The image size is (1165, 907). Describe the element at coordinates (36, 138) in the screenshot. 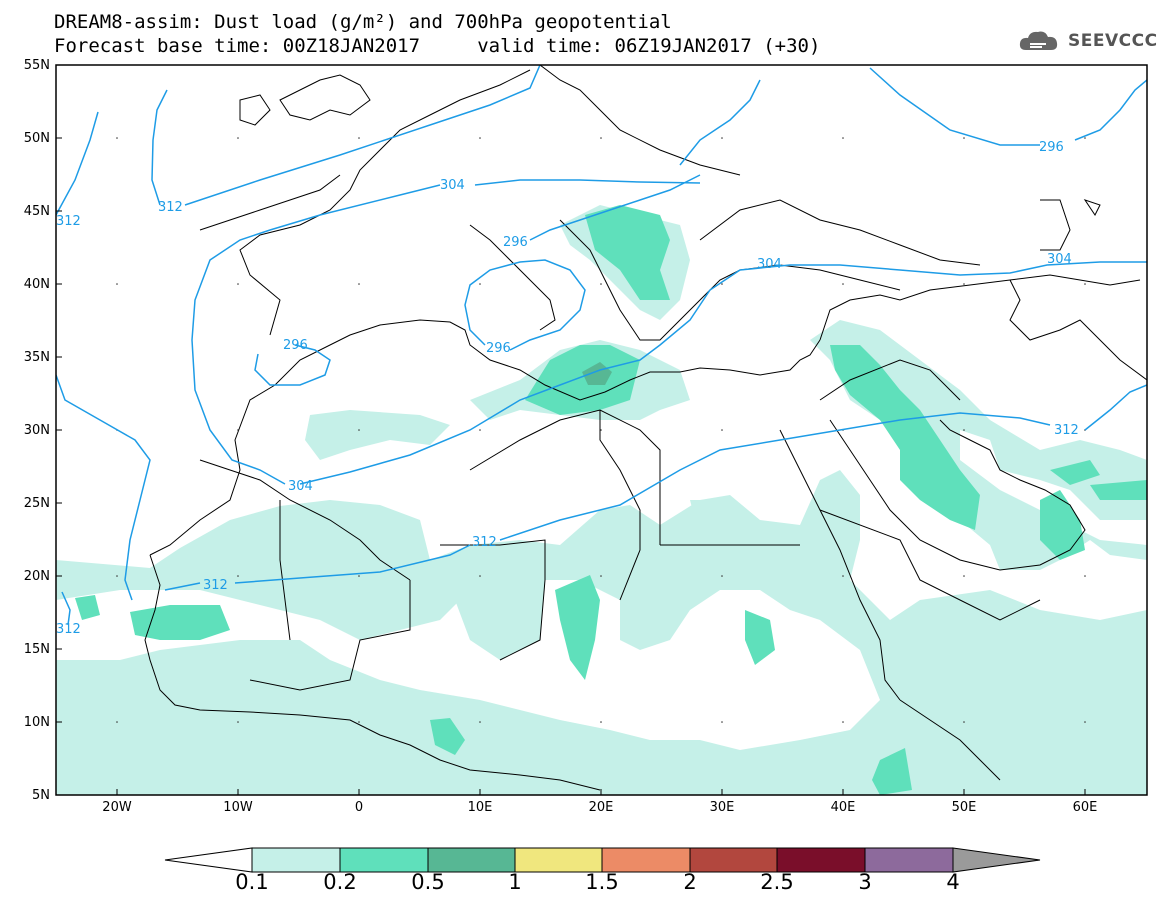

I see `lat-label: 50N` at that location.